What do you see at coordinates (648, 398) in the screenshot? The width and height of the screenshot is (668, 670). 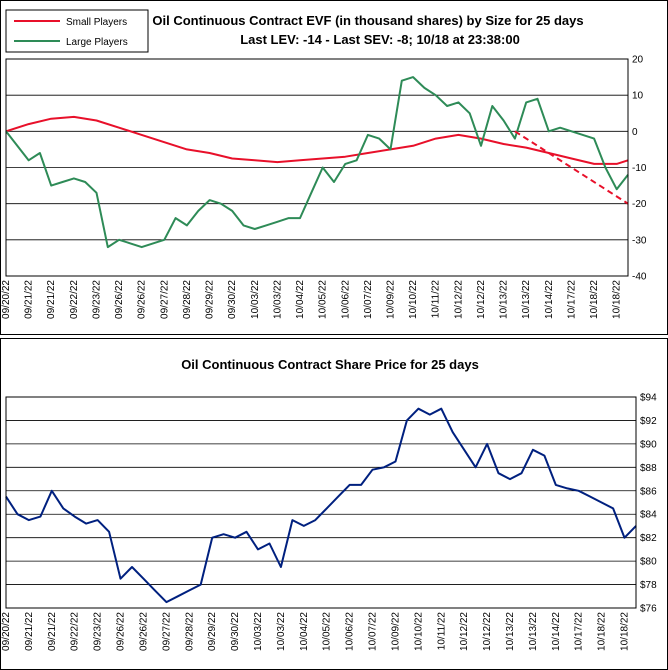 I see `y-tick-label: $94` at bounding box center [648, 398].